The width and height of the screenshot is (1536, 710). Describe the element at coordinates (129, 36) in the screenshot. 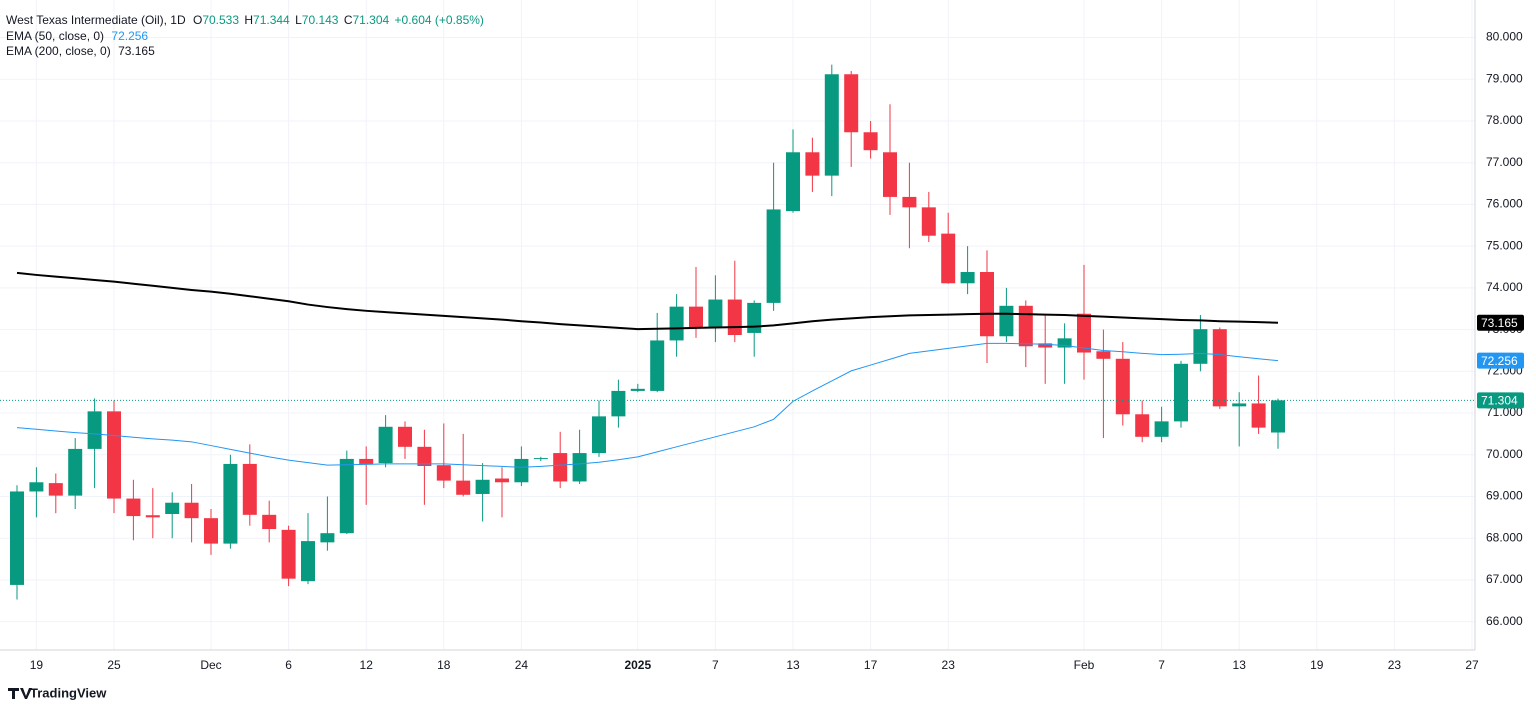

I see `legend-value: 72.256` at that location.